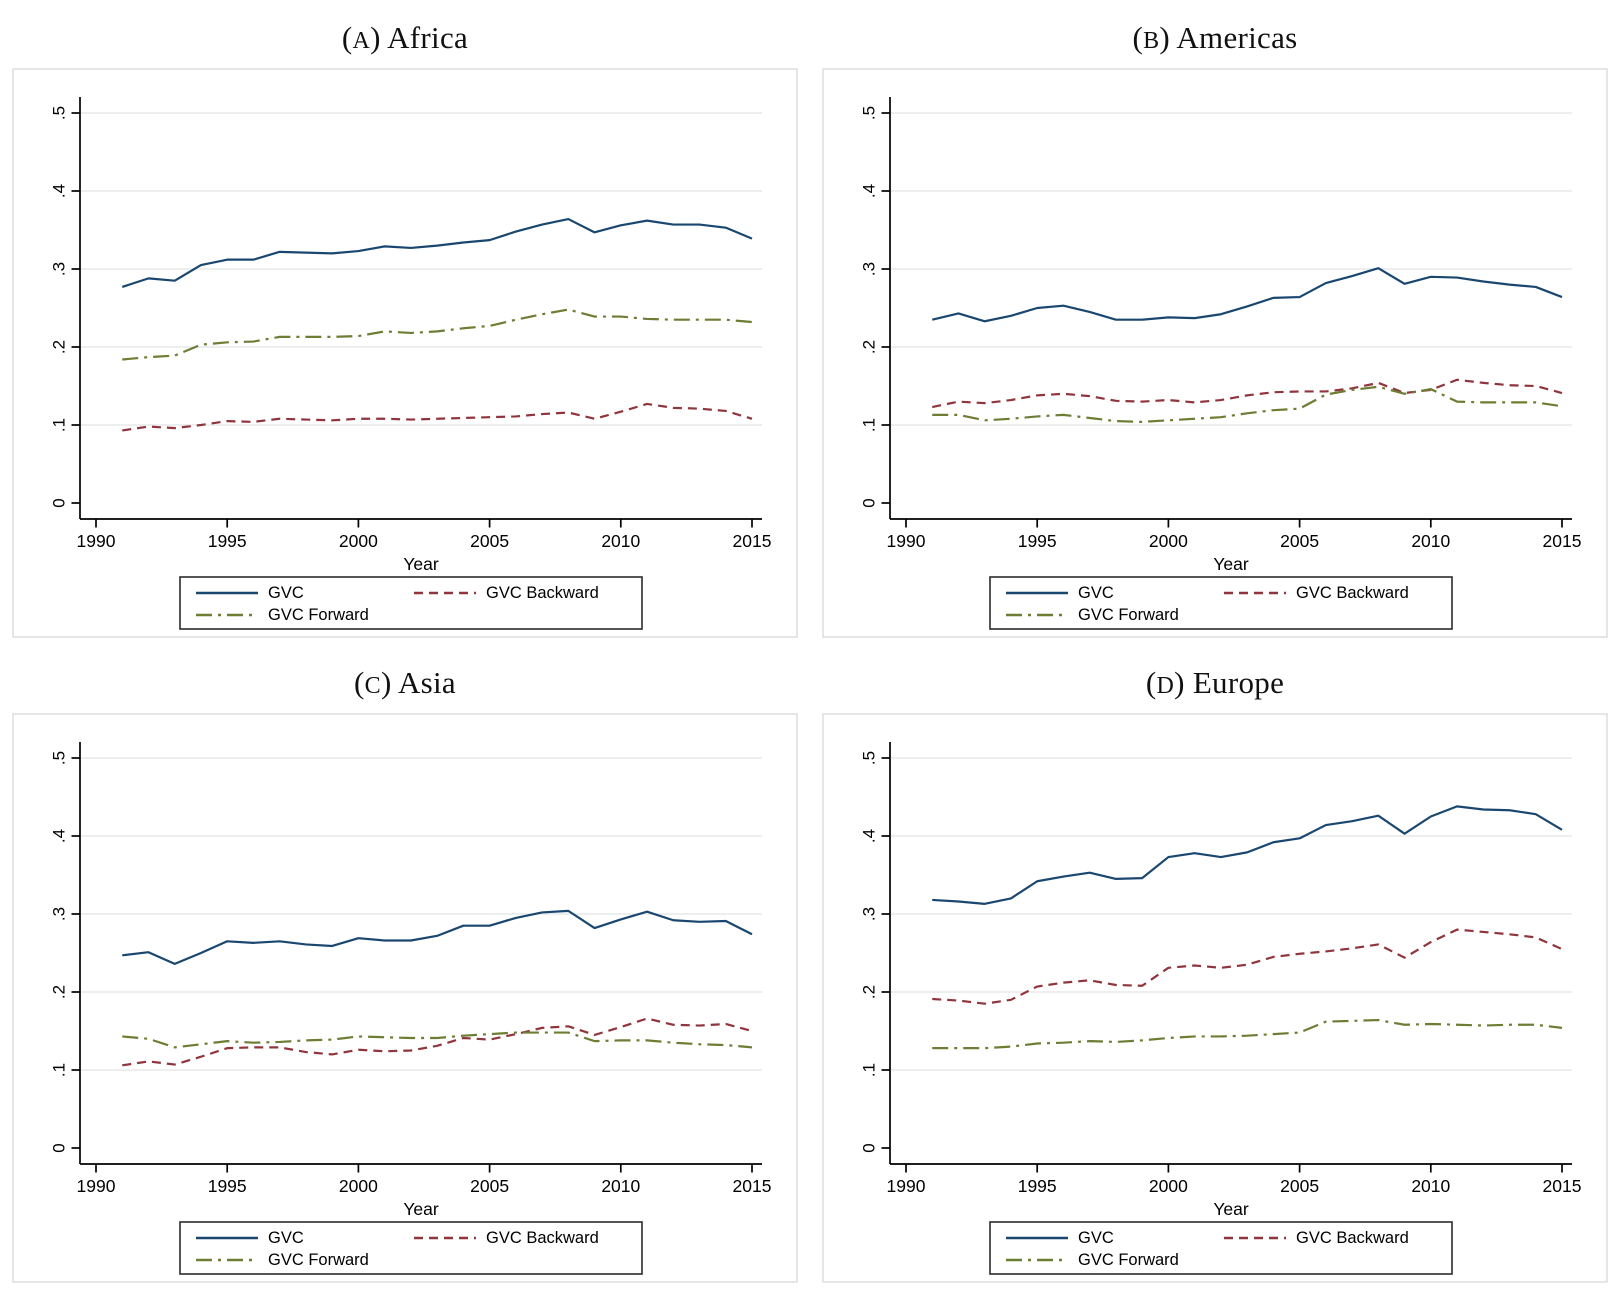 The image size is (1620, 1298). I want to click on panel-title-asia: CAsia, so click(405, 684).